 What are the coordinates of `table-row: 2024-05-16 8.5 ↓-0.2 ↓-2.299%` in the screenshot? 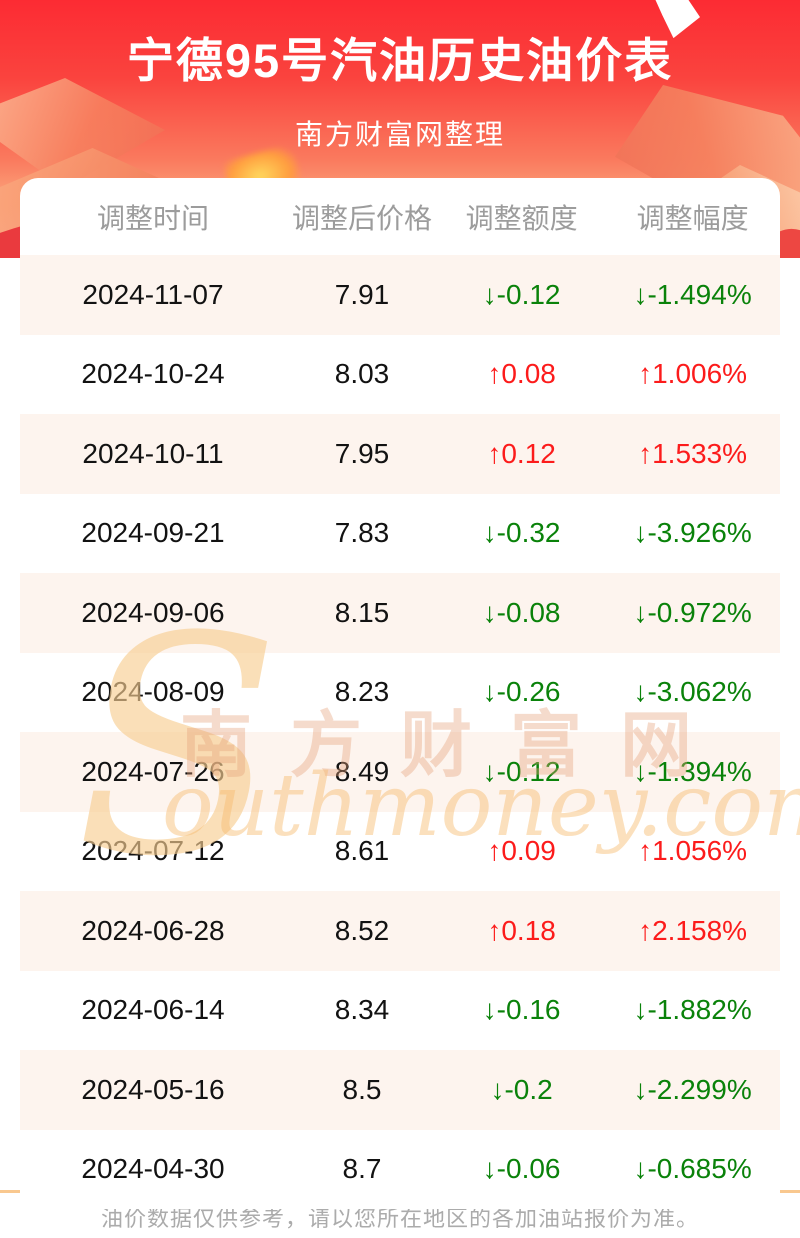 It's located at (400, 1090).